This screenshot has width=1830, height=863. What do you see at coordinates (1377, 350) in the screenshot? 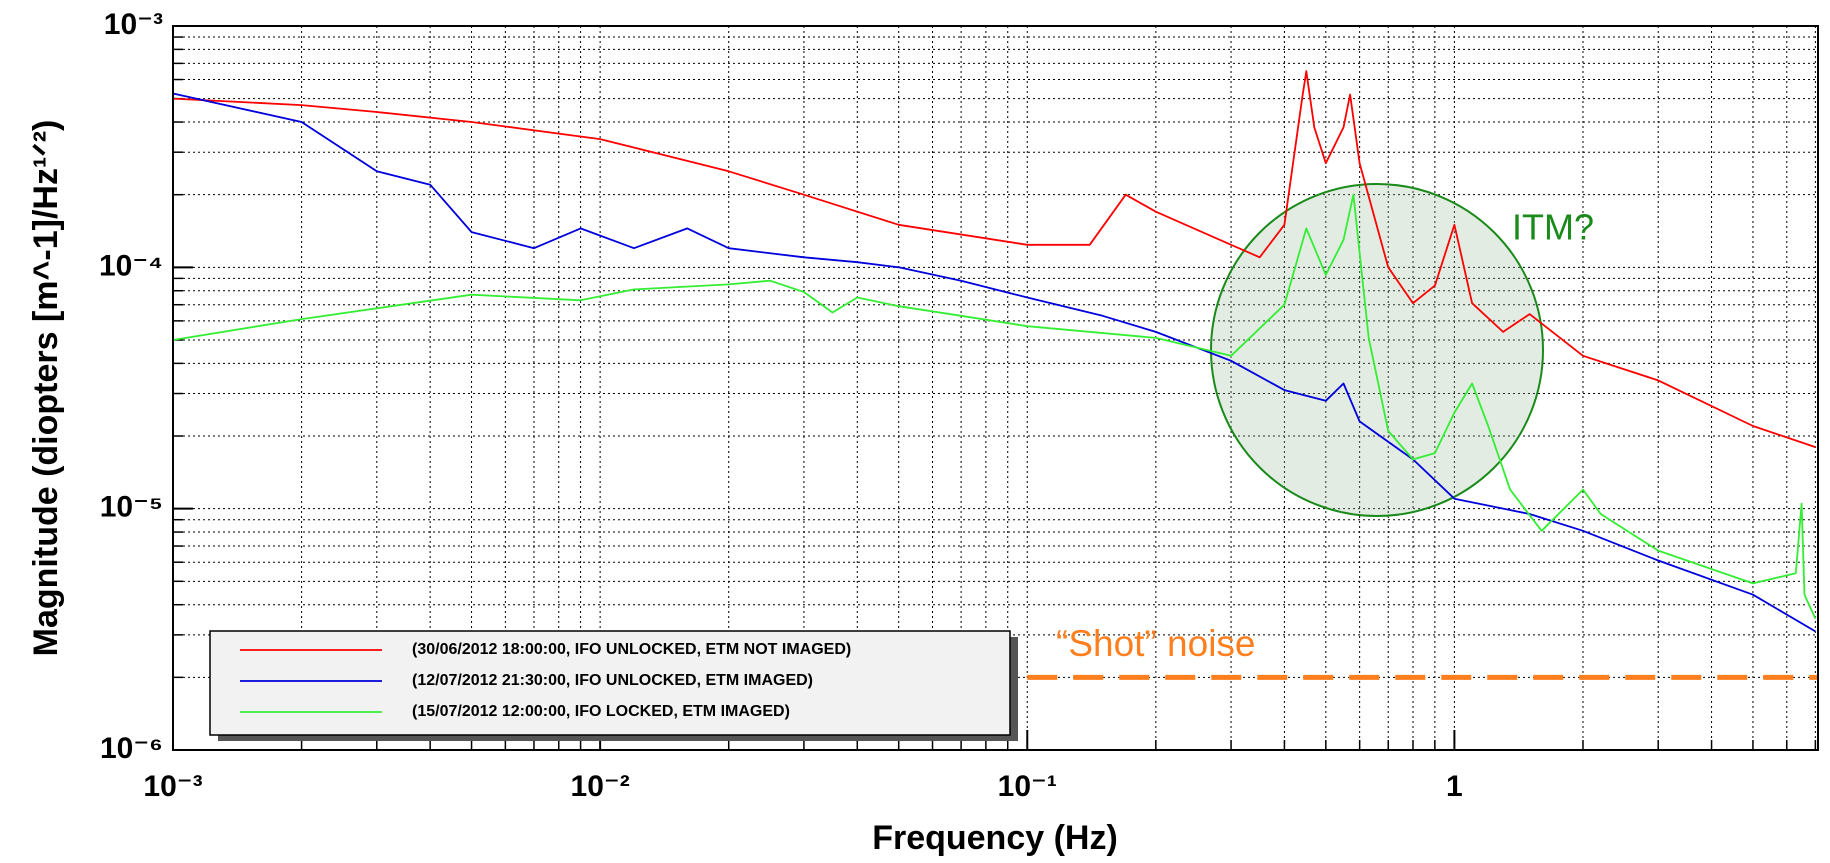
I see `itm-circle` at bounding box center [1377, 350].